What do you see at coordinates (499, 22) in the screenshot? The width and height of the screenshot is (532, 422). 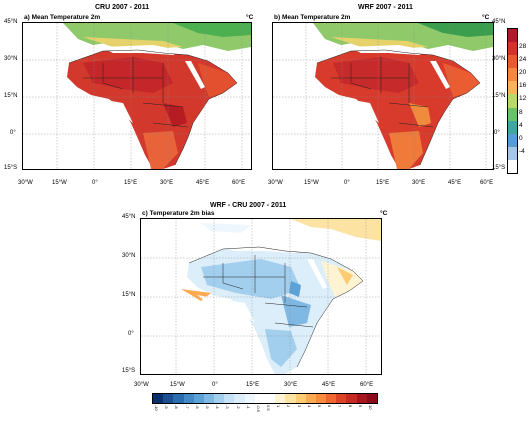 I see `panel-b-lat-label: 45°N` at bounding box center [499, 22].